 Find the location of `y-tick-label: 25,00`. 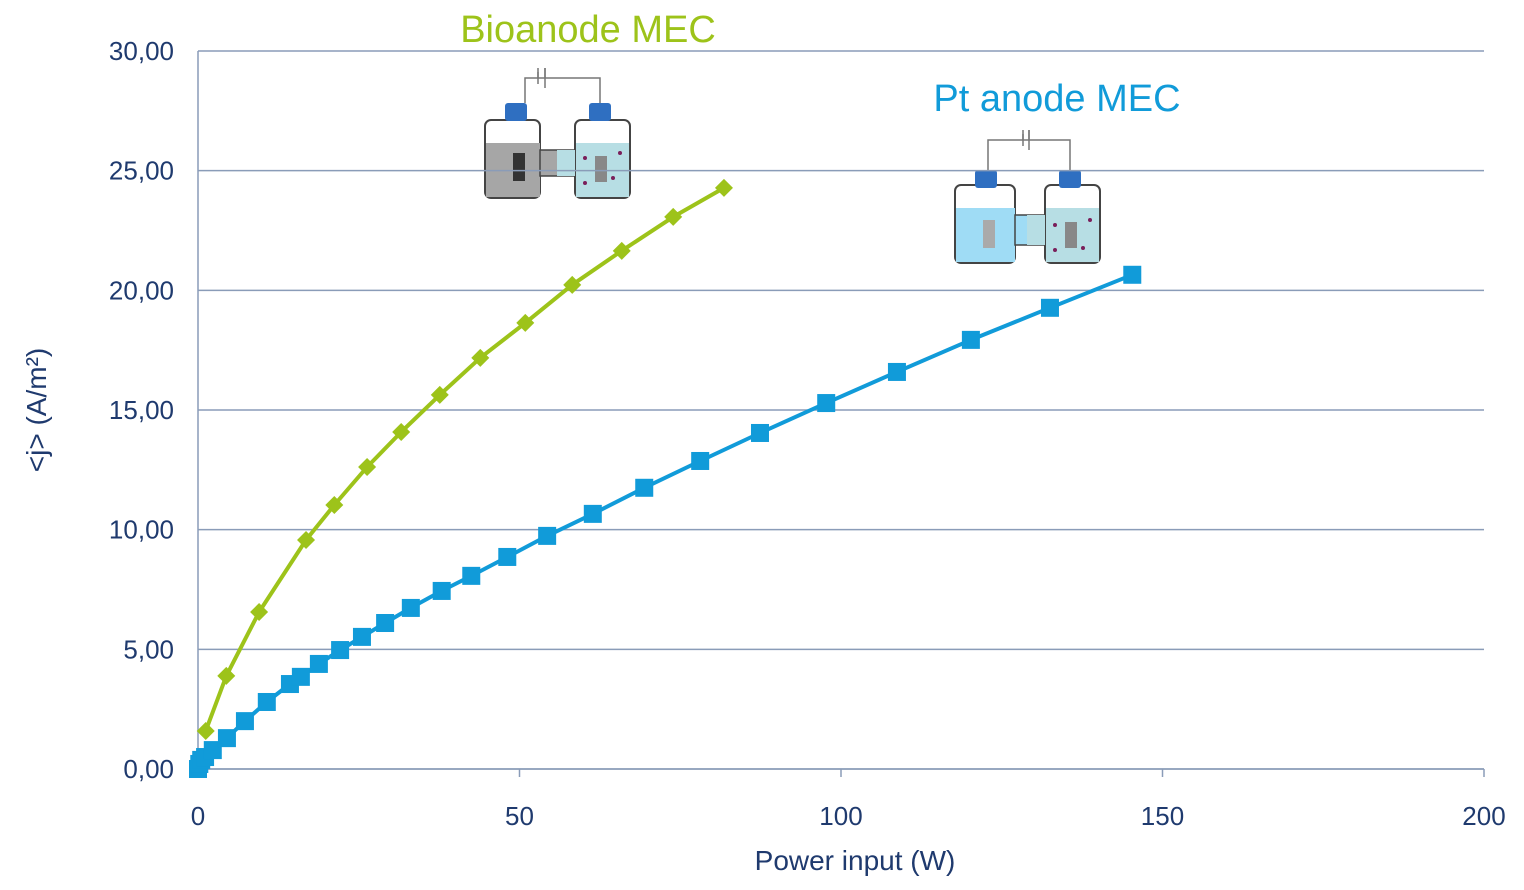

y-tick-label: 25,00 is located at coordinates (141, 171).